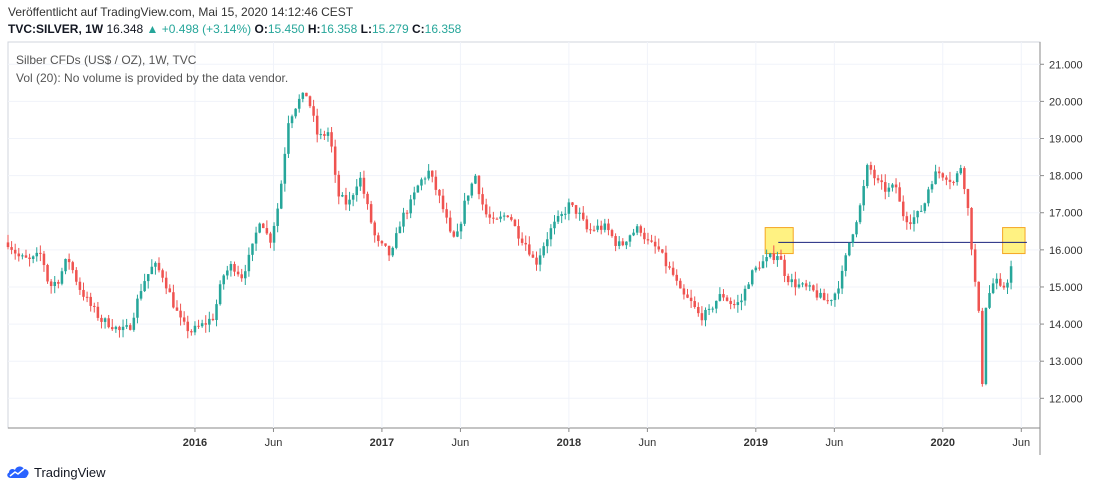 This screenshot has height=492, width=1100. Describe the element at coordinates (1066, 325) in the screenshot. I see `y-tick-label: 14.000` at that location.